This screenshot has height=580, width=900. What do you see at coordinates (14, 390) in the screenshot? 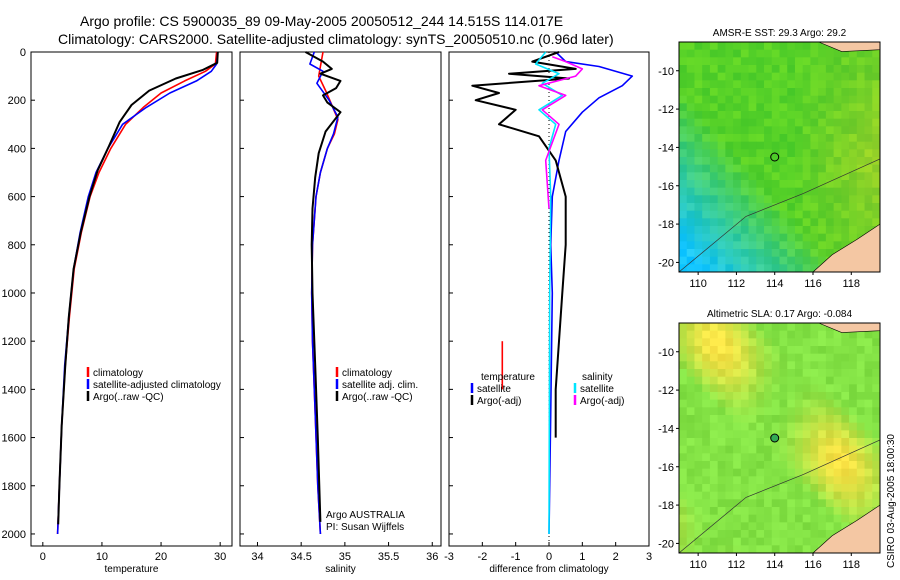
I see `temperature-ytick-label: 1400` at bounding box center [14, 390].